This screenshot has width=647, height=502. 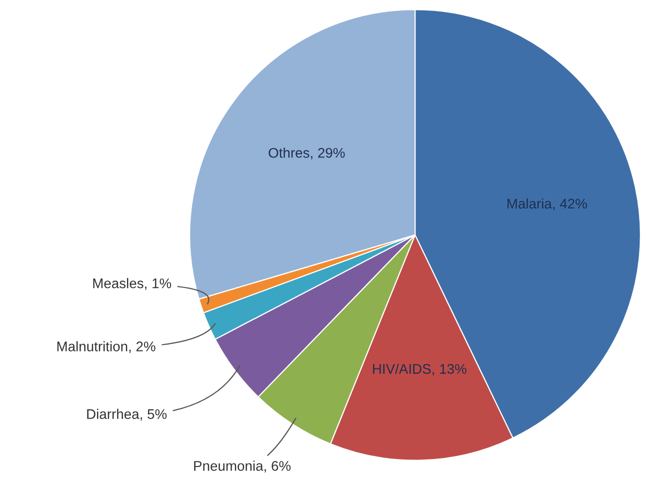 I want to click on slice-label: Malaria, 42%, so click(x=547, y=204).